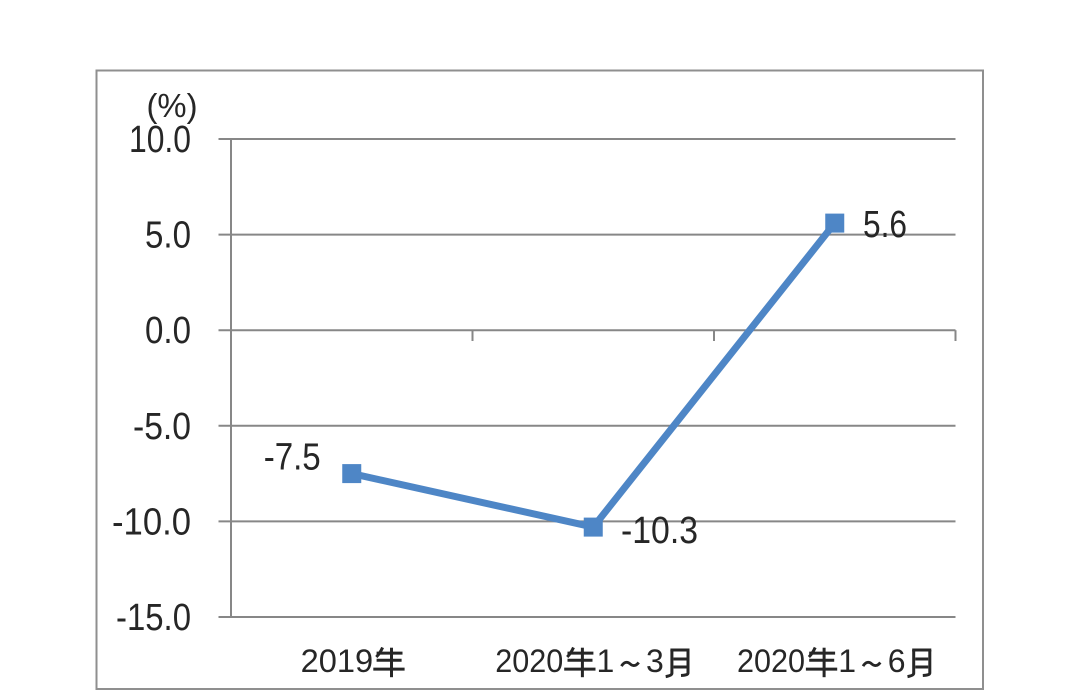  Describe the element at coordinates (897, 661) in the screenshot. I see `svg-text: 6` at that location.